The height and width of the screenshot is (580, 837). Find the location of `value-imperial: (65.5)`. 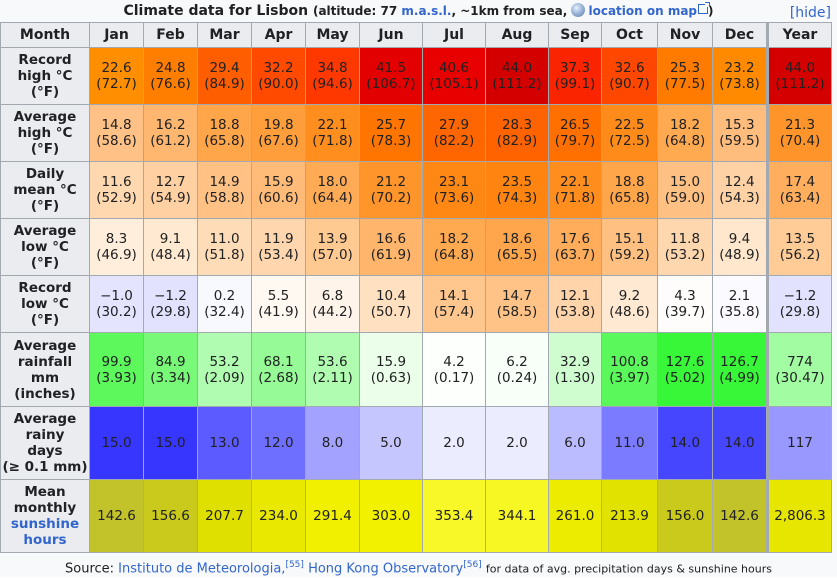

value-imperial: (65.5) is located at coordinates (517, 255).